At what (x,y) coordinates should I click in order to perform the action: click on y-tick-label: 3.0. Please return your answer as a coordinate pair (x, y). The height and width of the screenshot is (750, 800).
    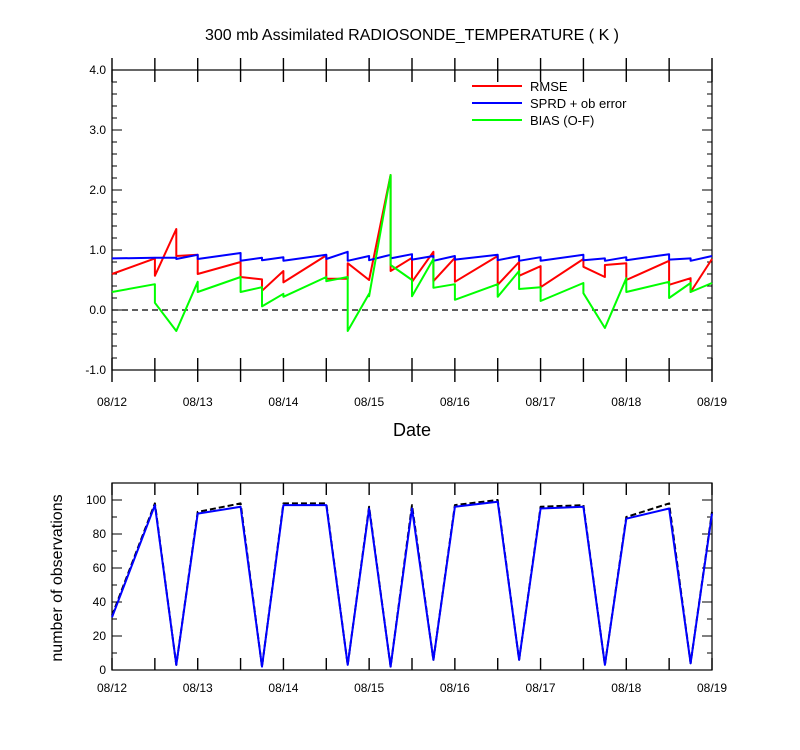
    Looking at the image, I should click on (97, 130).